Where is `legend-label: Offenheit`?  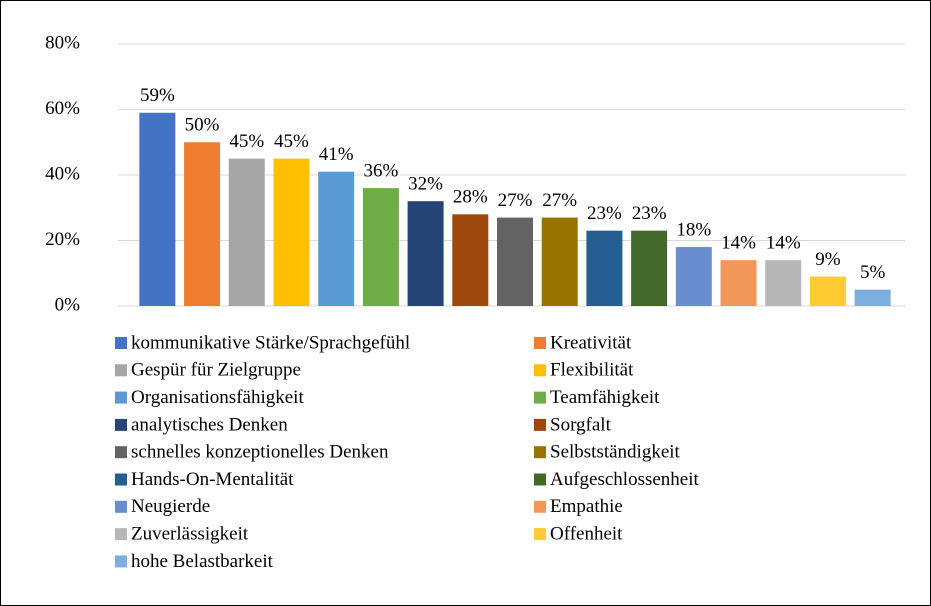
legend-label: Offenheit is located at coordinates (586, 533).